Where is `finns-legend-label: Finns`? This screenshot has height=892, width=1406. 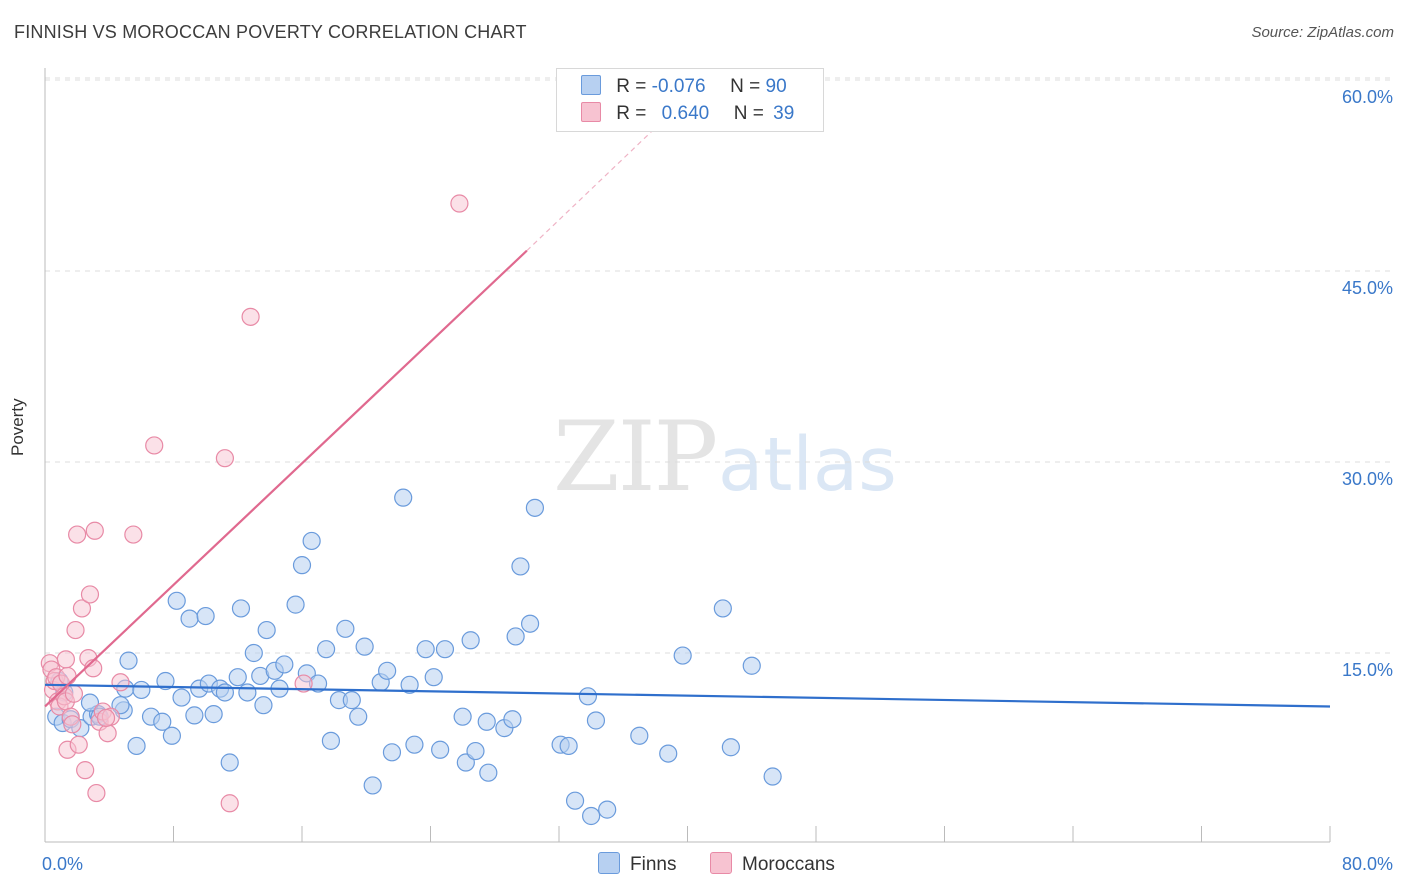 finns-legend-label: Finns is located at coordinates (653, 864).